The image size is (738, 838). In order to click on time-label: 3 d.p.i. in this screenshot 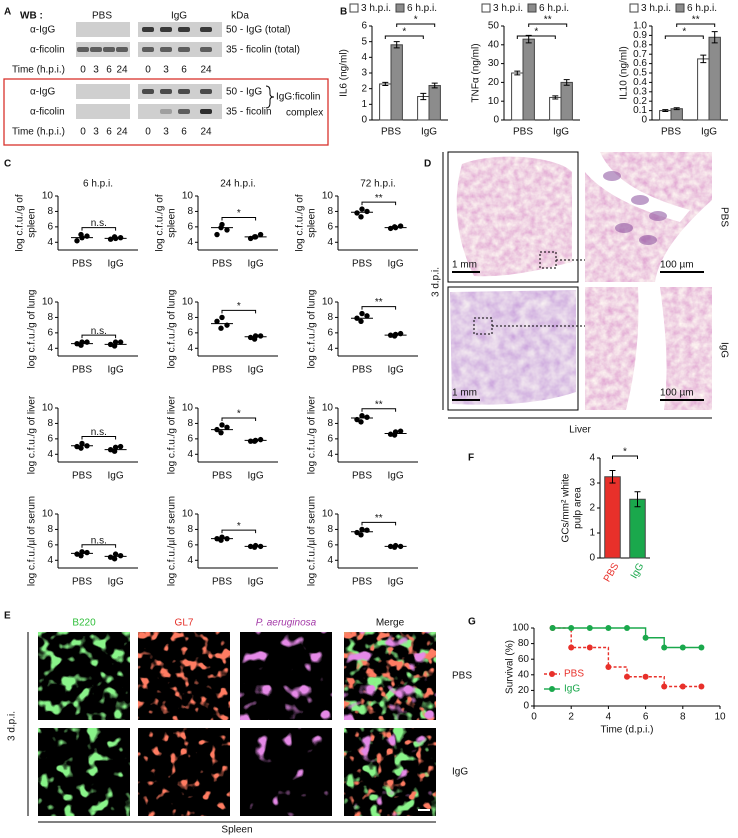, I will do `click(436, 282)`.